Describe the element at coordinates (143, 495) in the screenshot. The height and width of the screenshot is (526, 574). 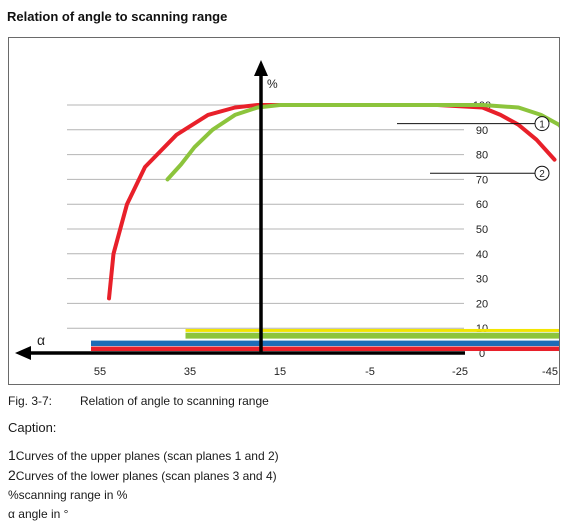
I see `caption-item: %scanning range in %` at that location.